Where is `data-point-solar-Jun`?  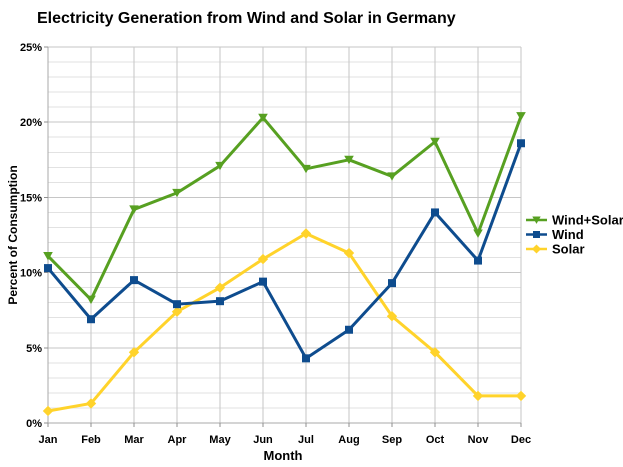 data-point-solar-Jun is located at coordinates (263, 259).